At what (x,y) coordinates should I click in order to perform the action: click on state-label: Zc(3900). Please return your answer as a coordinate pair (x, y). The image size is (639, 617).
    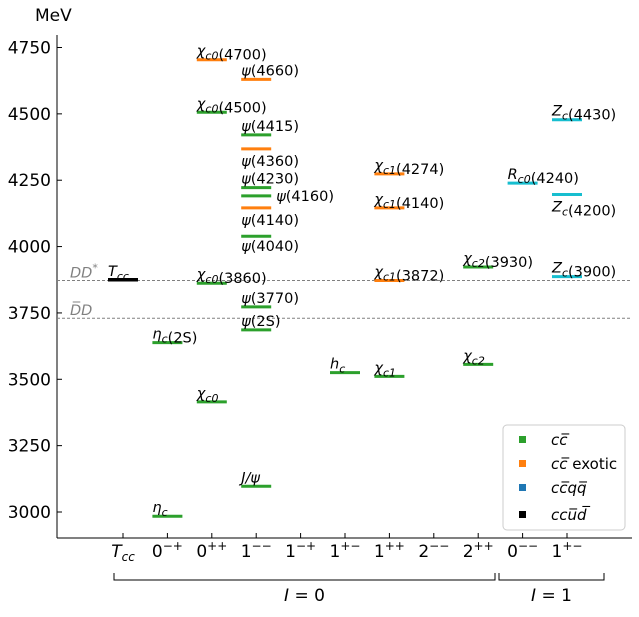
    Looking at the image, I should click on (583, 271).